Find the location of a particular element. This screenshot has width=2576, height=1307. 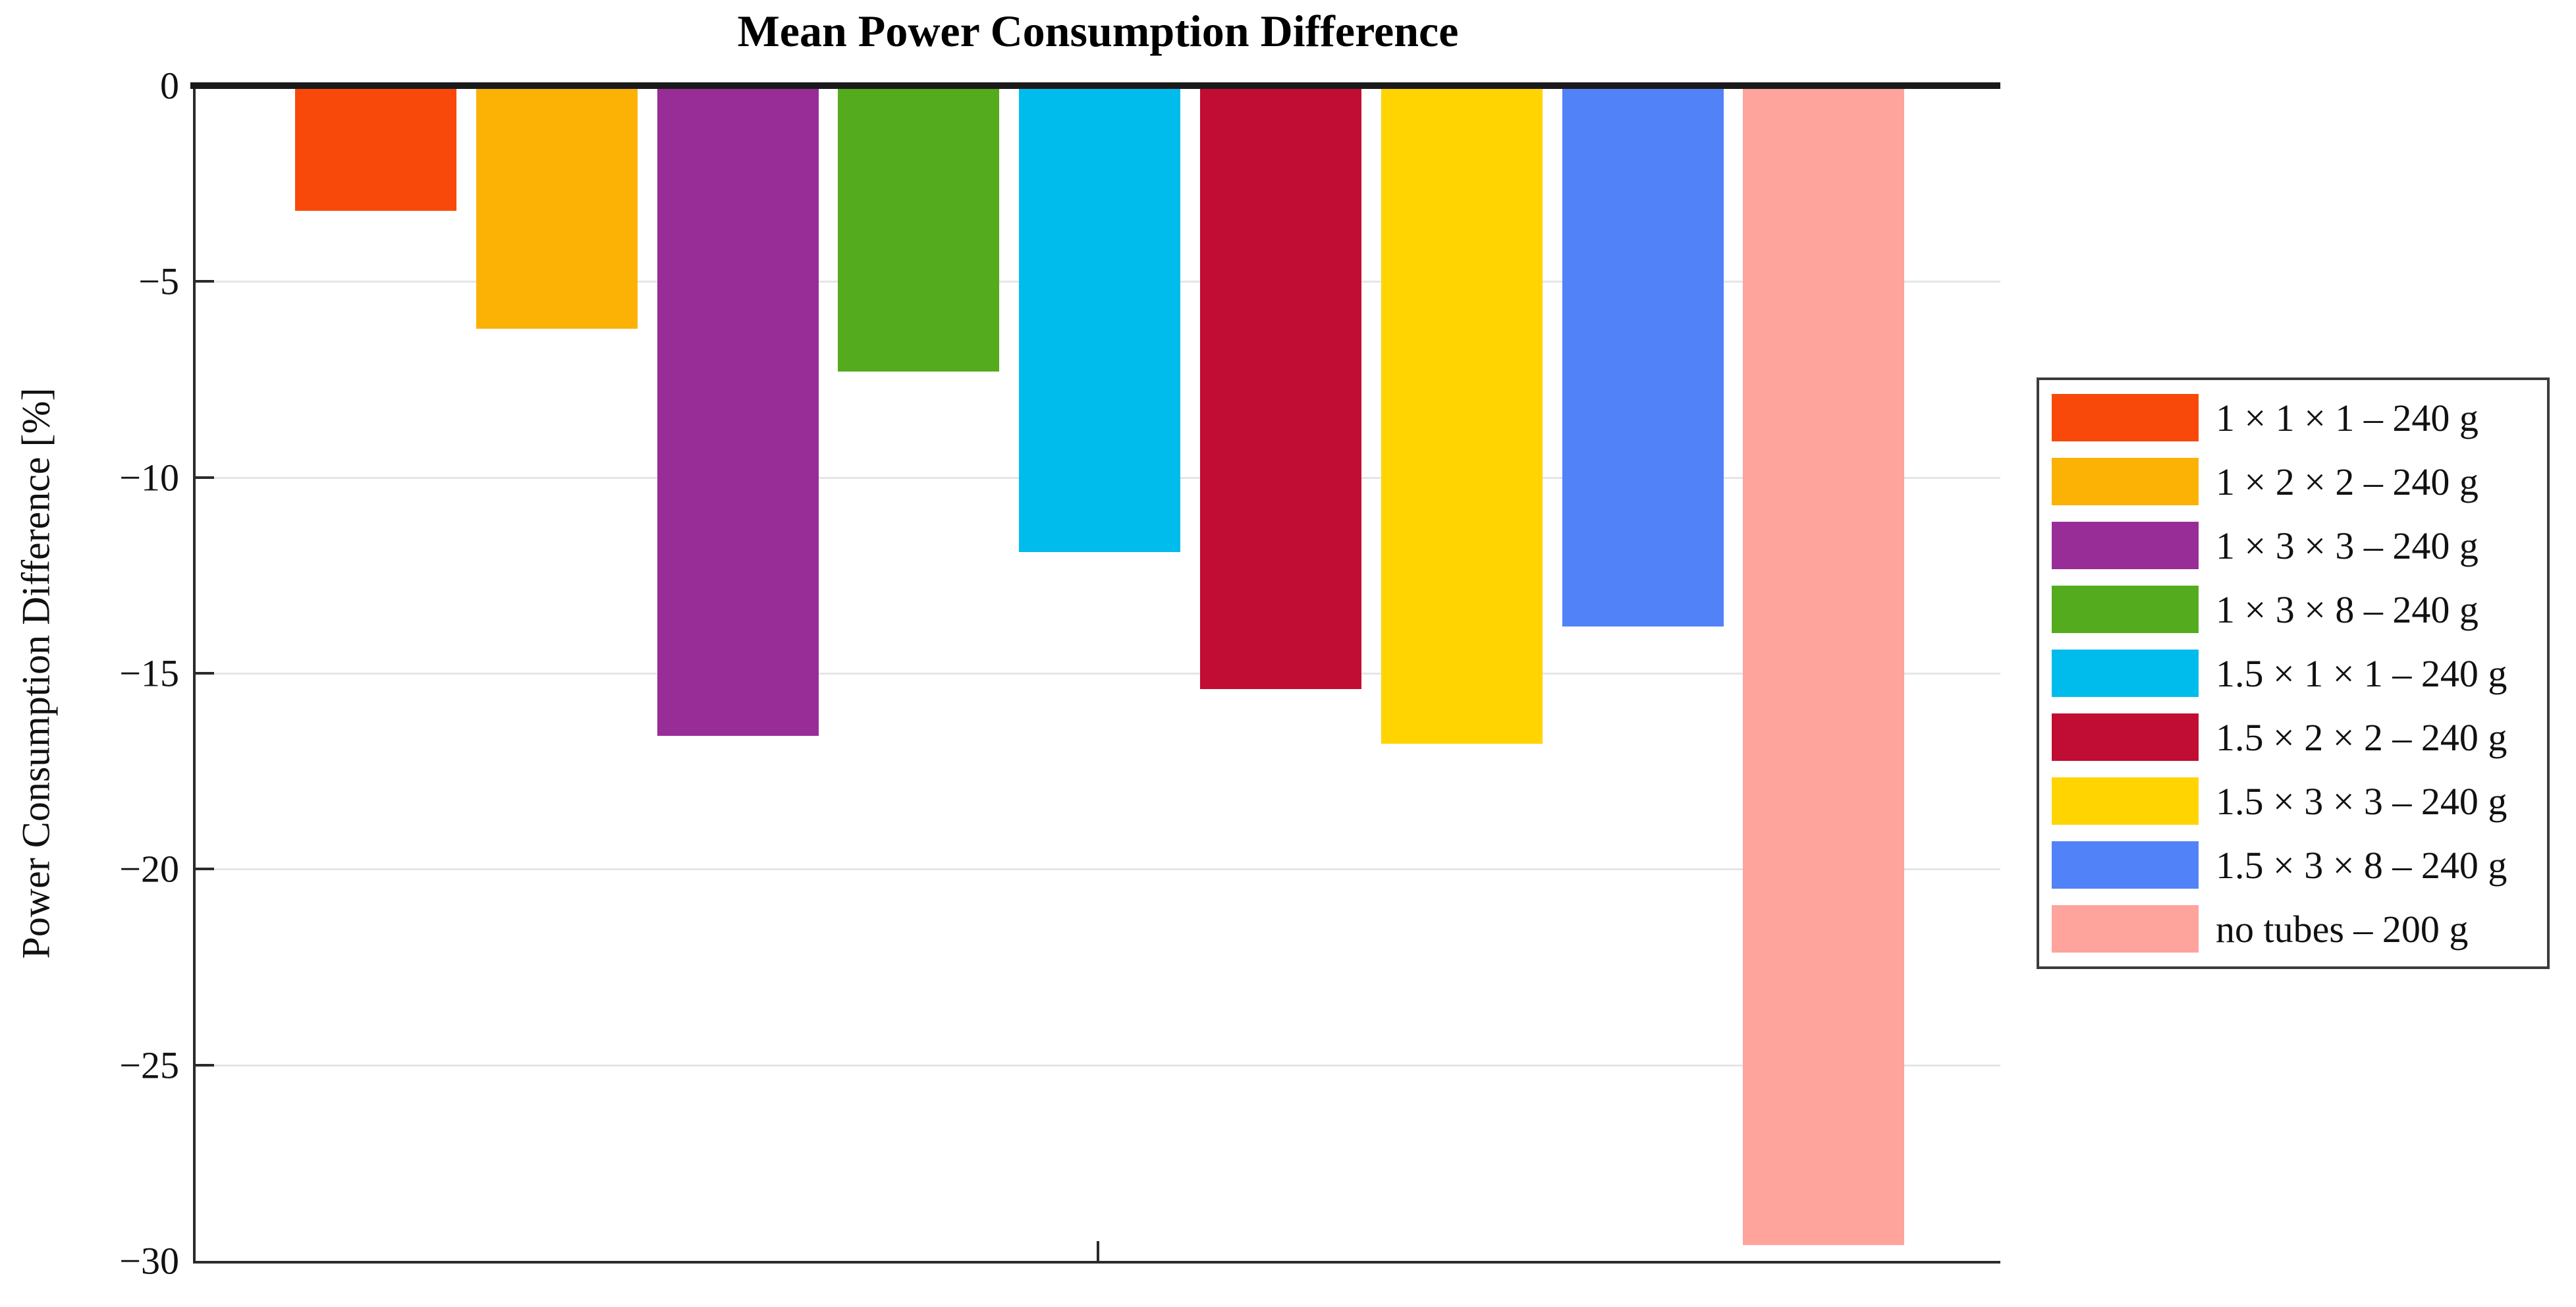

legend-label: 1.5 × 3 × 8 – 240 g is located at coordinates (2361, 865).